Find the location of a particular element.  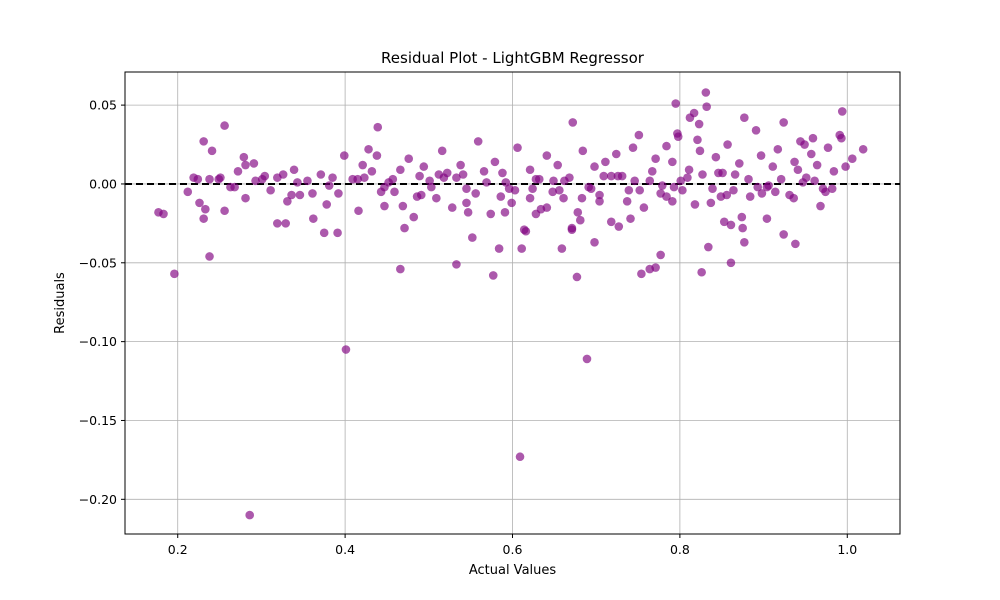

x-tick-label: 0.2 is located at coordinates (178, 549).